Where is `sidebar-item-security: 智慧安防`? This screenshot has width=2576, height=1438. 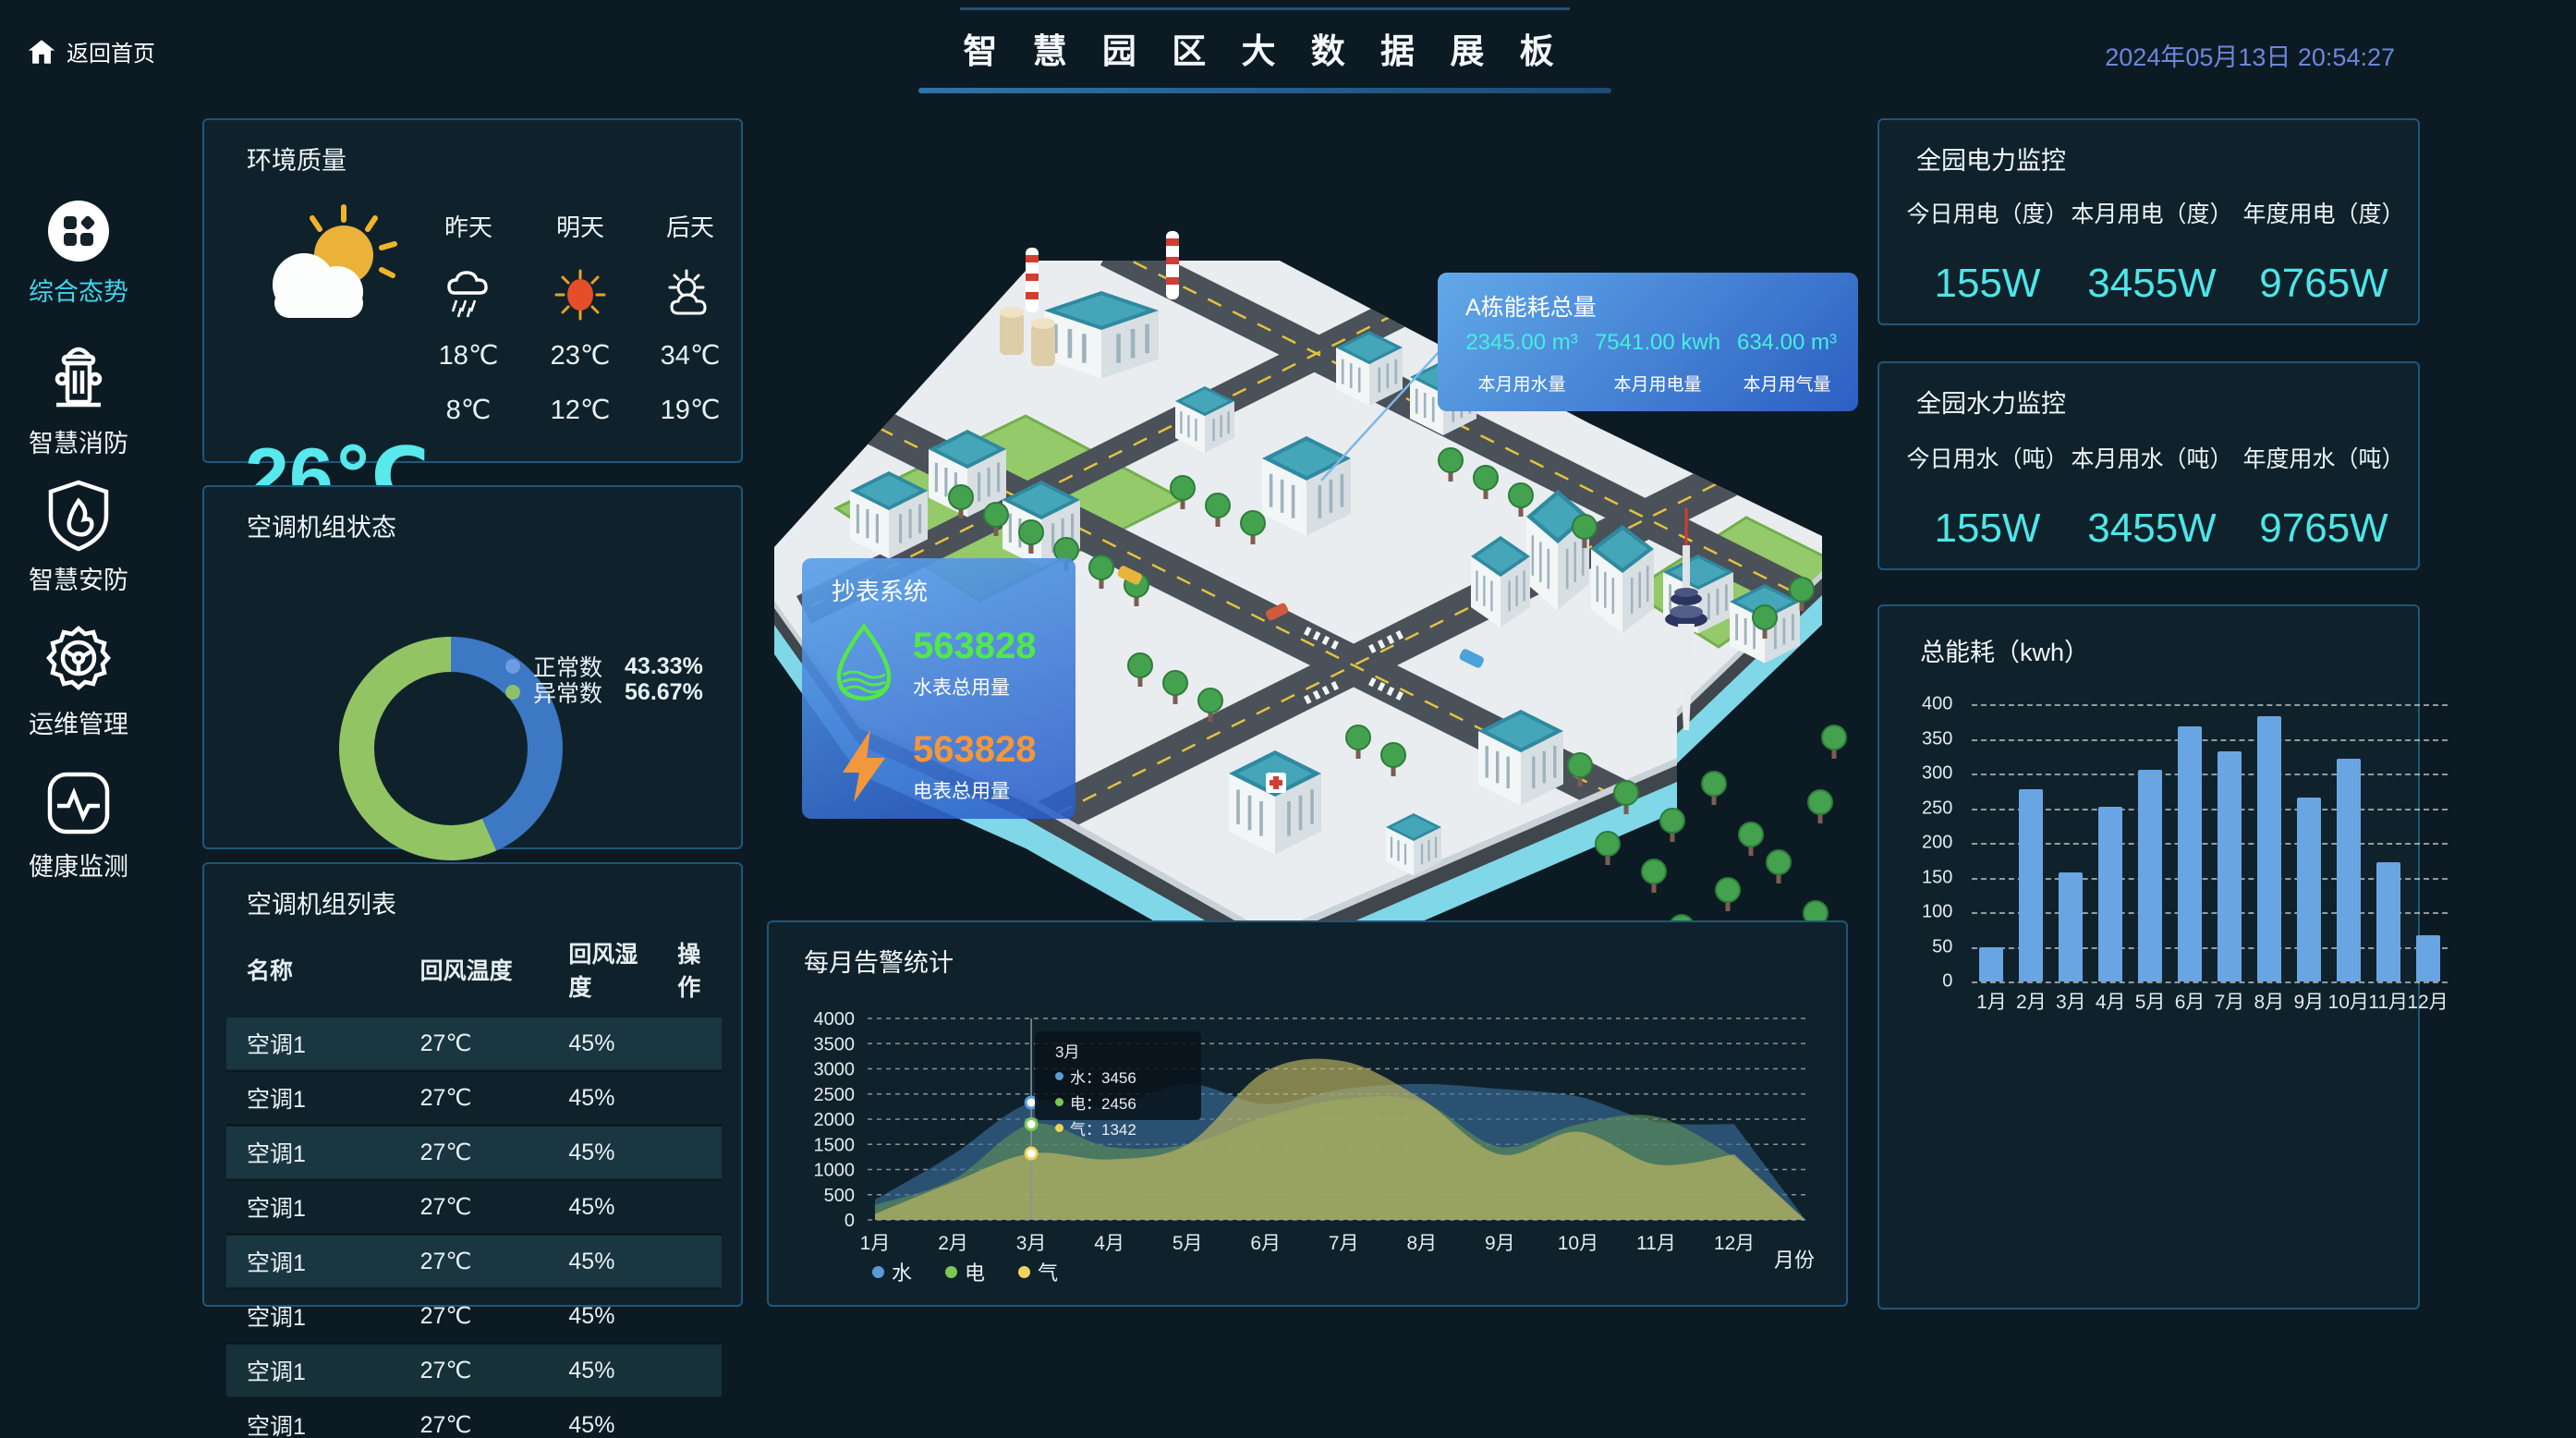 sidebar-item-security: 智慧安防 is located at coordinates (78, 536).